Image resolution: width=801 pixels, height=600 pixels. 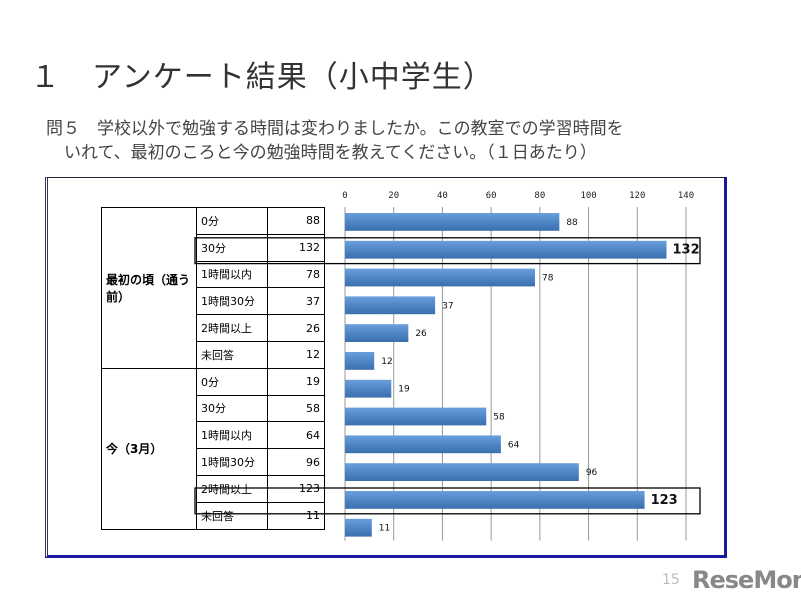 What do you see at coordinates (296, 408) in the screenshot?
I see `value-cell: 58` at bounding box center [296, 408].